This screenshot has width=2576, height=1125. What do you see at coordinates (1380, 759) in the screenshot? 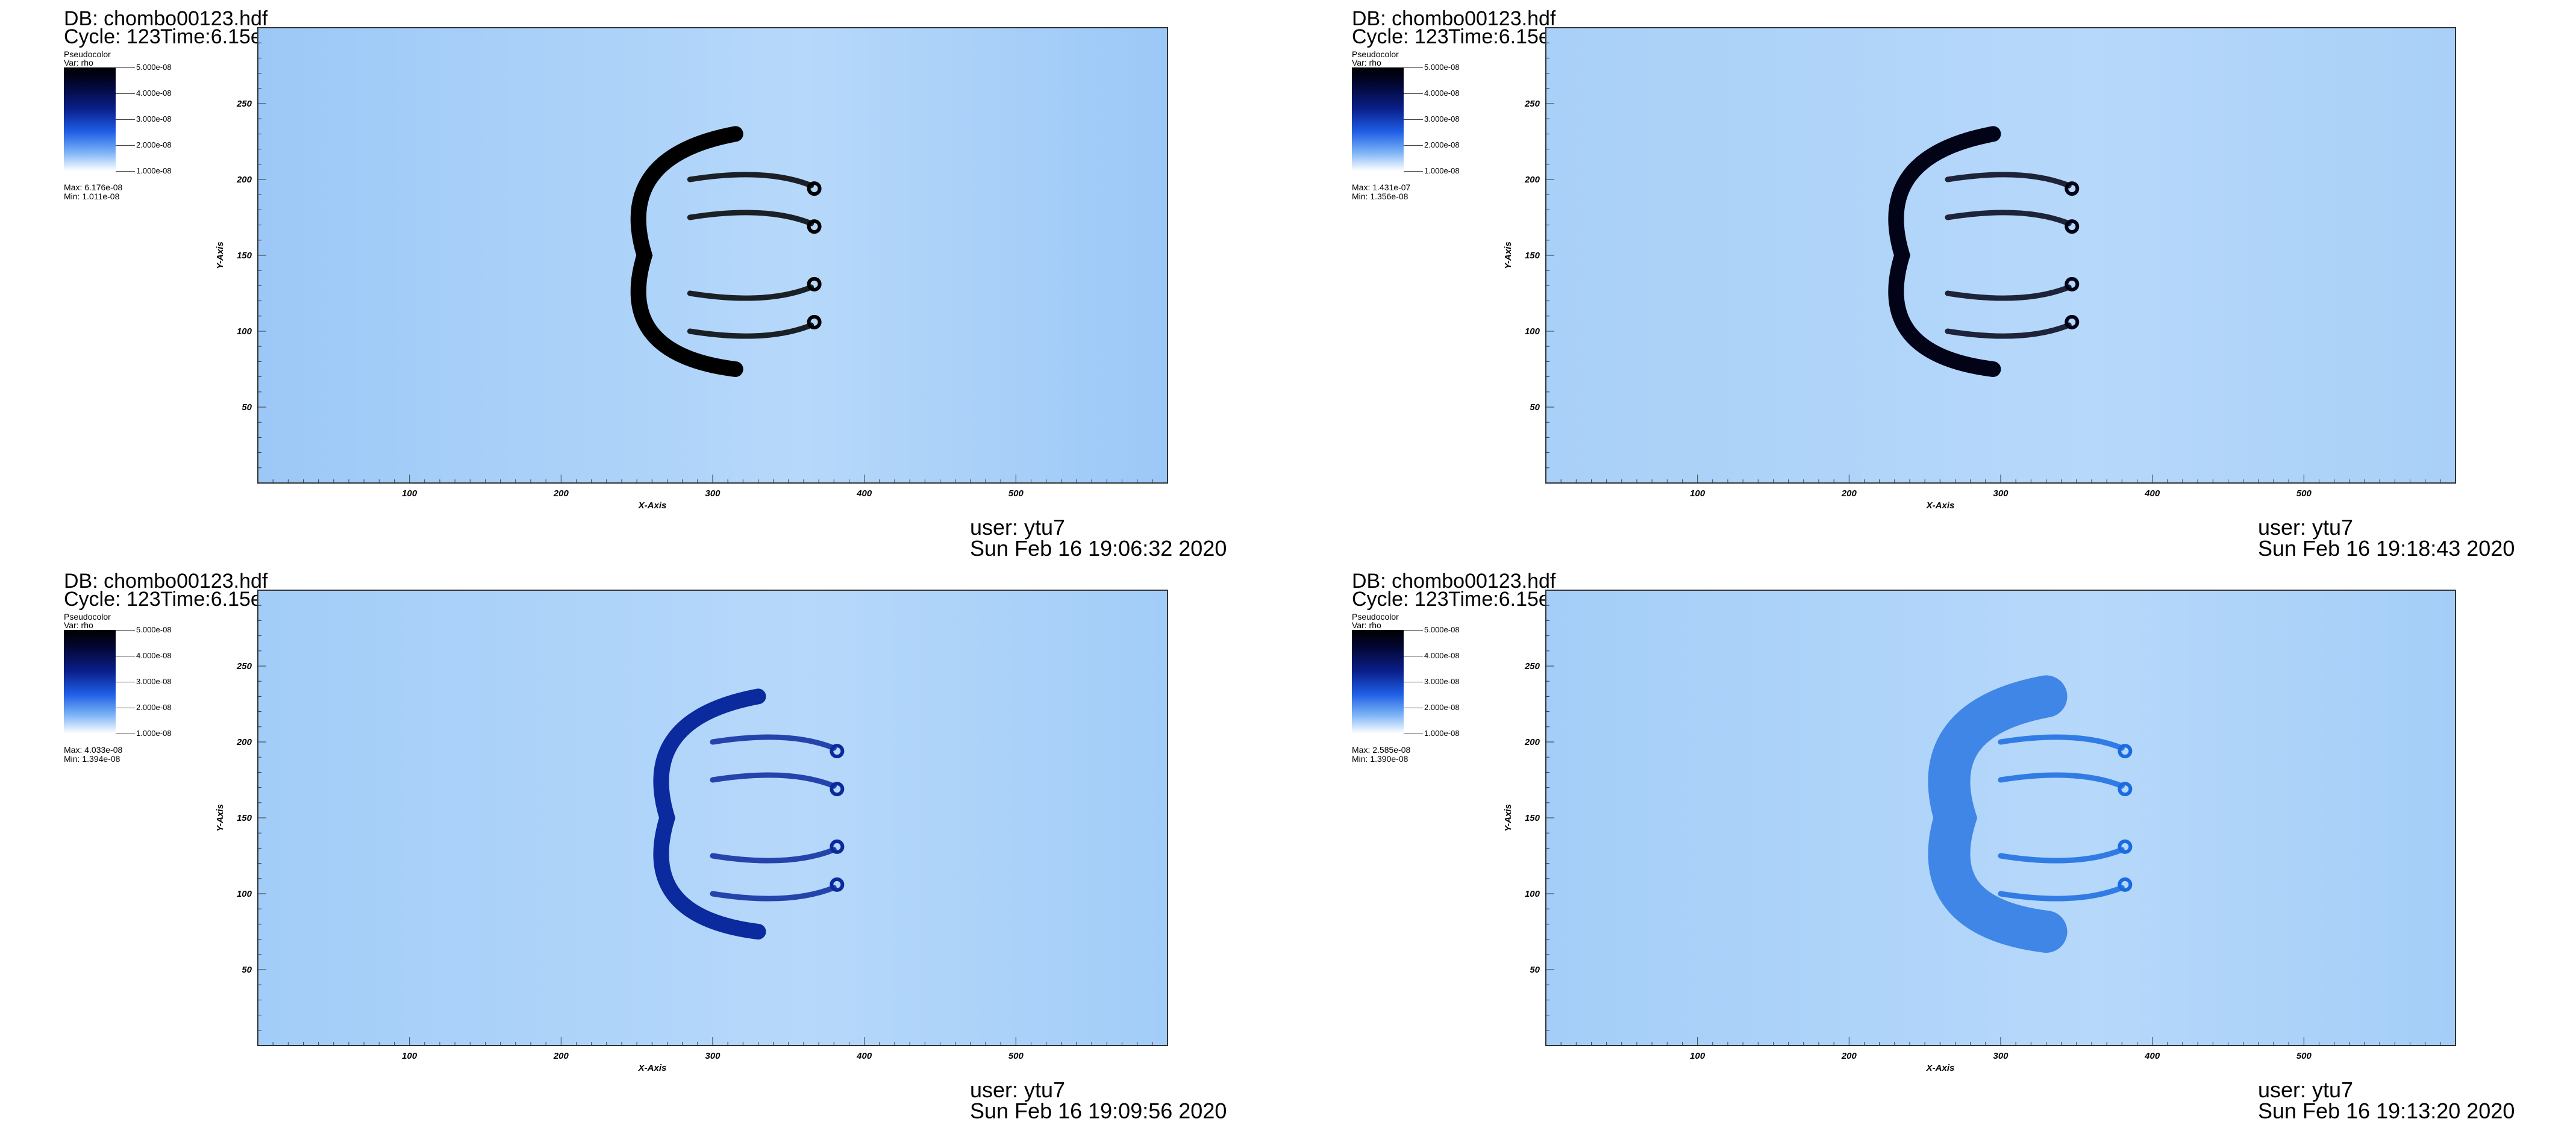
I see `legend-min: Min: 1.390e-08` at bounding box center [1380, 759].